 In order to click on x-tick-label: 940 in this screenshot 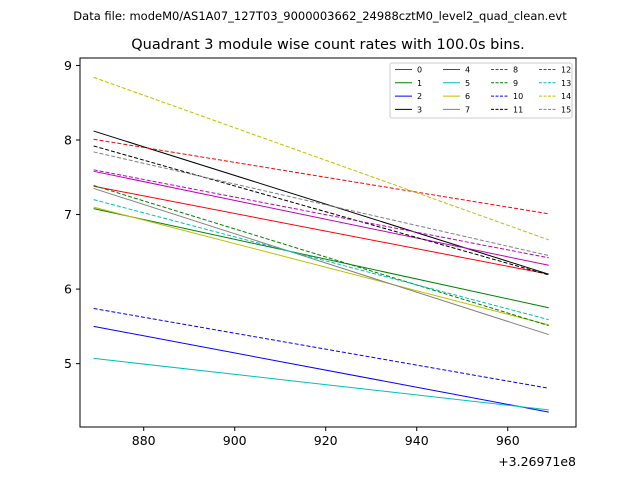, I will do `click(417, 440)`.